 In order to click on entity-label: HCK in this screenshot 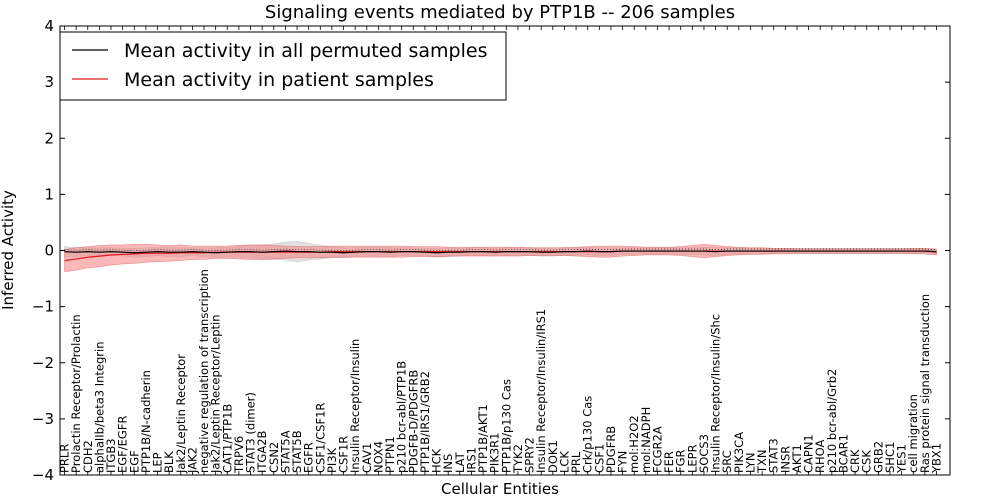, I will do `click(437, 460)`.